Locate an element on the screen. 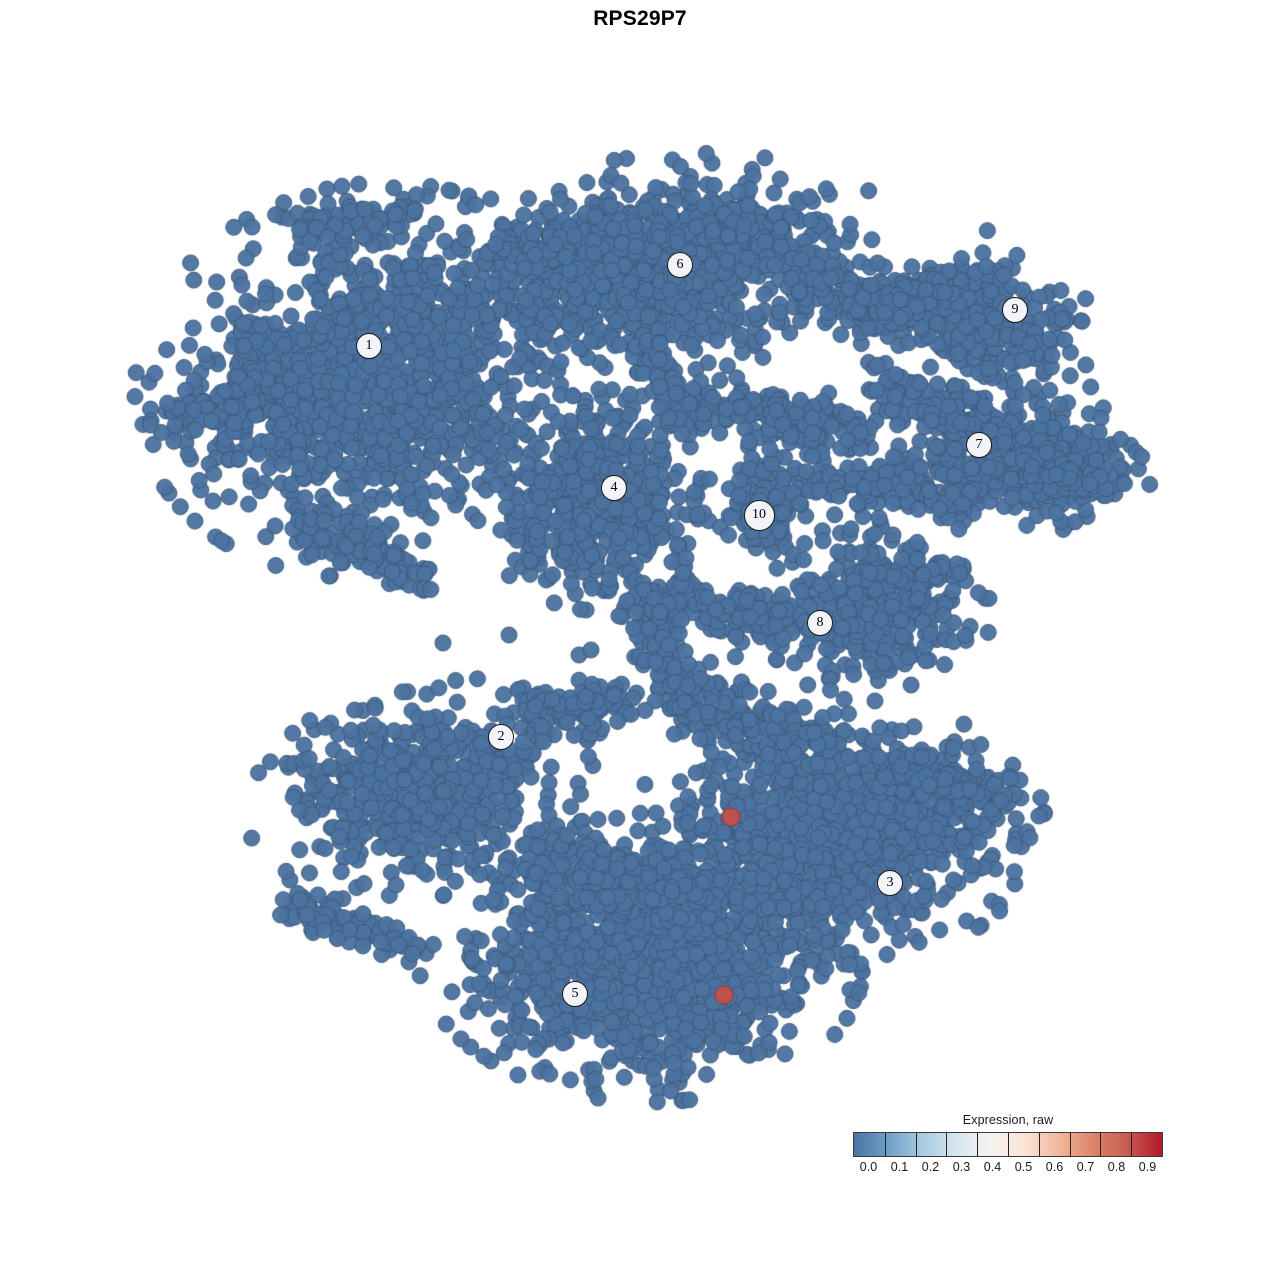  colorbar-tick-label: 0.5 is located at coordinates (1023, 1167).